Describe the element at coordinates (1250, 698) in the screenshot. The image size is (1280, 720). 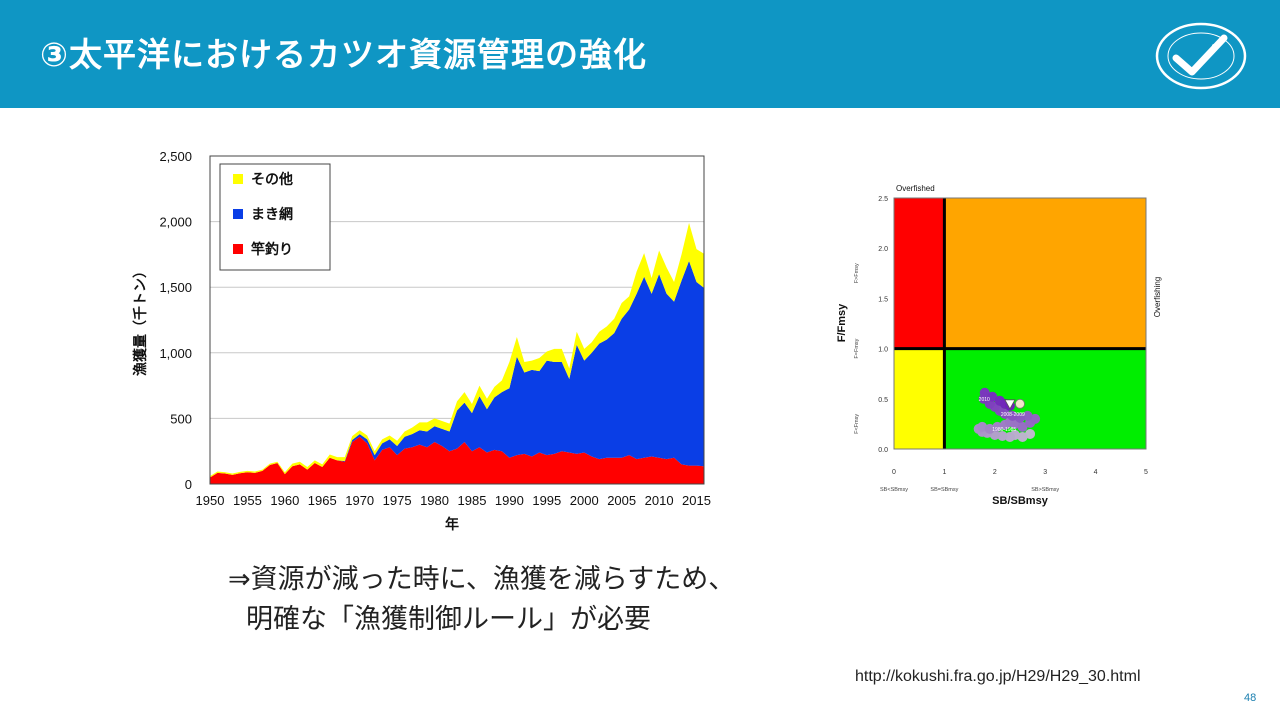
I see `page-number: 48` at that location.